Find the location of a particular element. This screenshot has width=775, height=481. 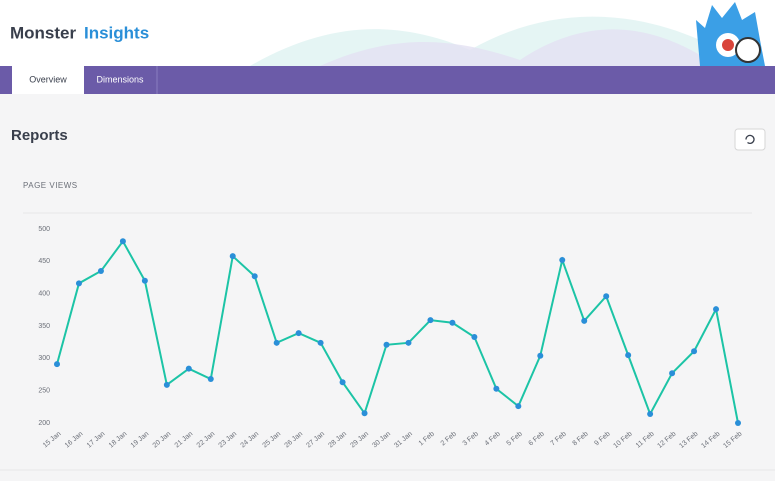

x-tick-label: 13 Feb is located at coordinates (688, 440).